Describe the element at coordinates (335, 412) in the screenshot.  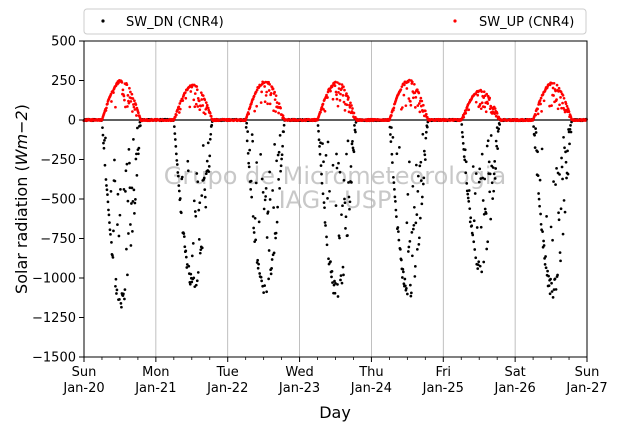
I see `x-axis-title: Day` at that location.